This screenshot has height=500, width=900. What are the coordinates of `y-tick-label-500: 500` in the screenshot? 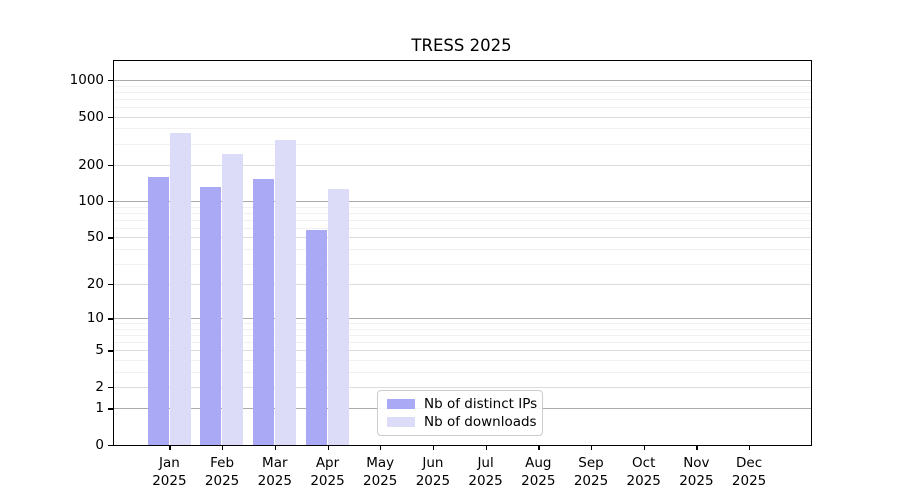 It's located at (91, 116).